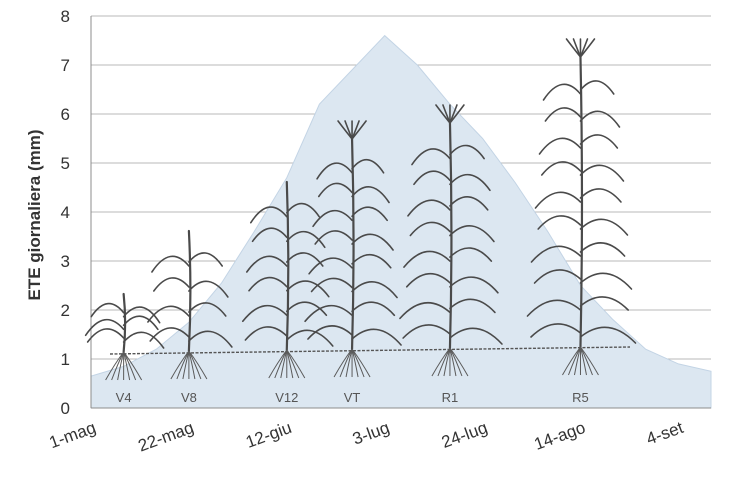 The height and width of the screenshot is (484, 731). I want to click on x-tick-label: 14-ago, so click(560, 436).